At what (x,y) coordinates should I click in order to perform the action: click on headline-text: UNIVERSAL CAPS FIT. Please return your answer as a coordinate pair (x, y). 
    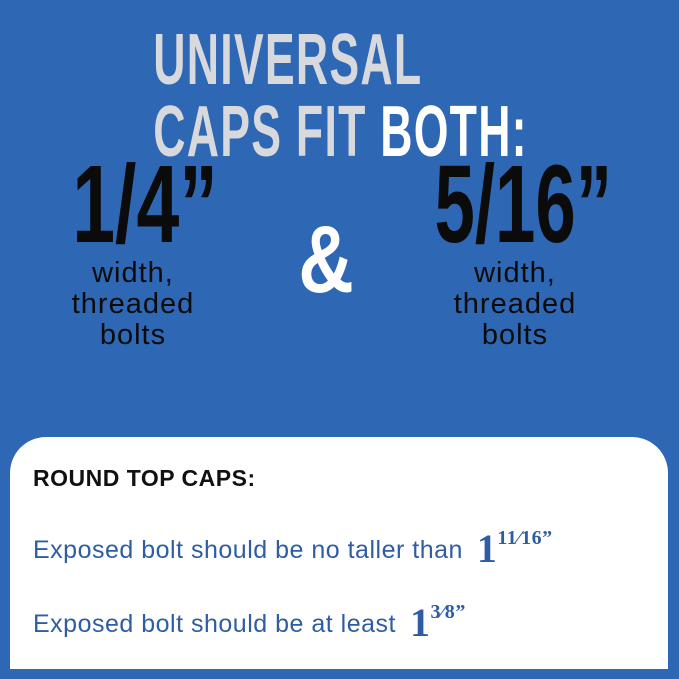
    Looking at the image, I should click on (287, 96).